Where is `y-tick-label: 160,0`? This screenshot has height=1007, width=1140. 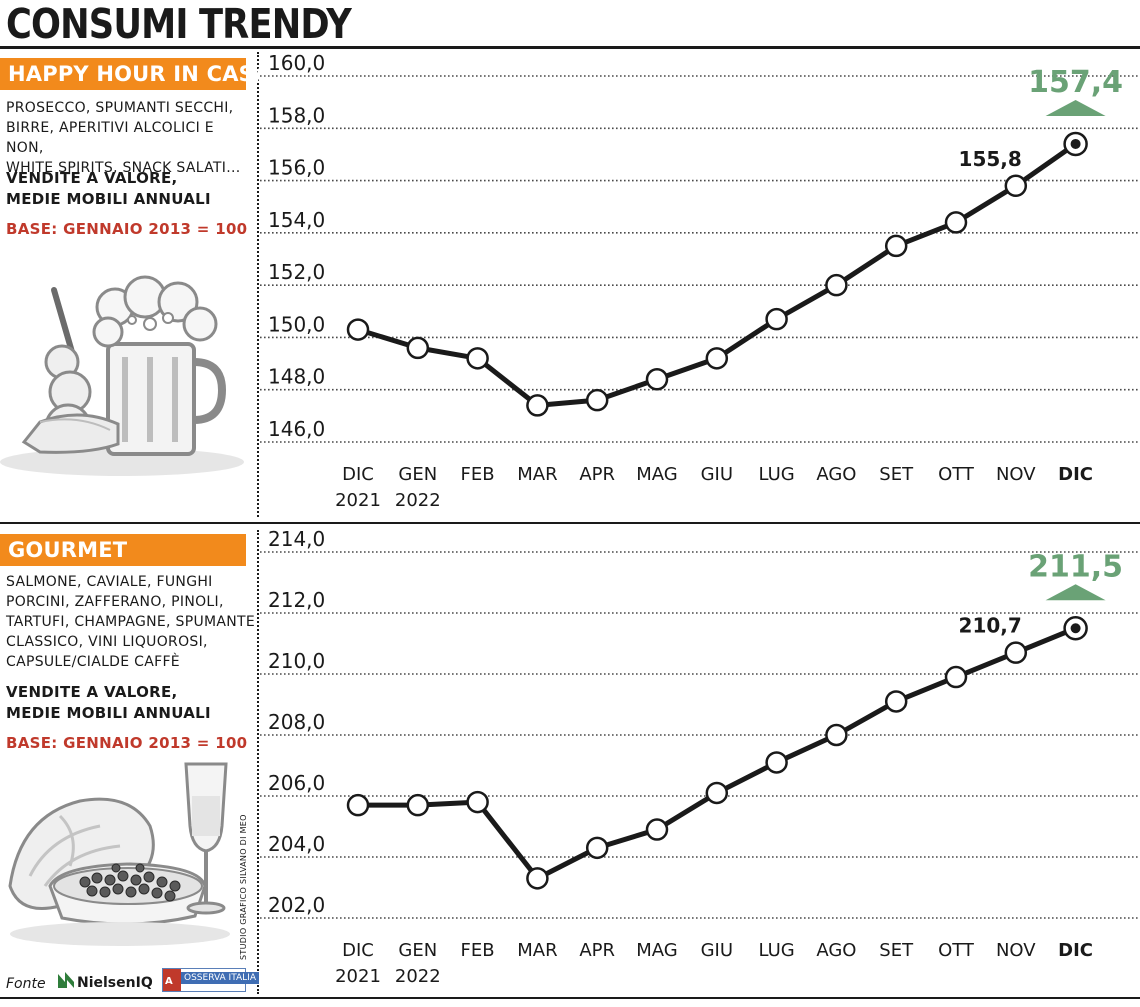
y-tick-label: 160,0 is located at coordinates (296, 63).